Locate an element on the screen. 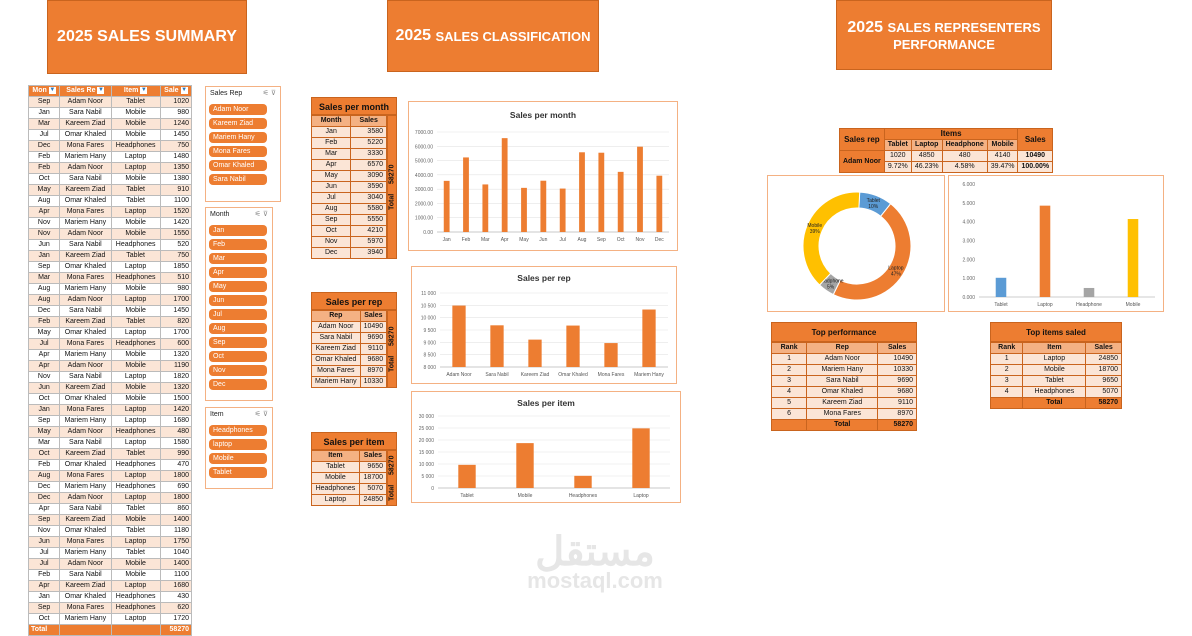 Image resolution: width=1192 pixels, height=636 pixels. y-tick-label: 10 000 is located at coordinates (427, 465).